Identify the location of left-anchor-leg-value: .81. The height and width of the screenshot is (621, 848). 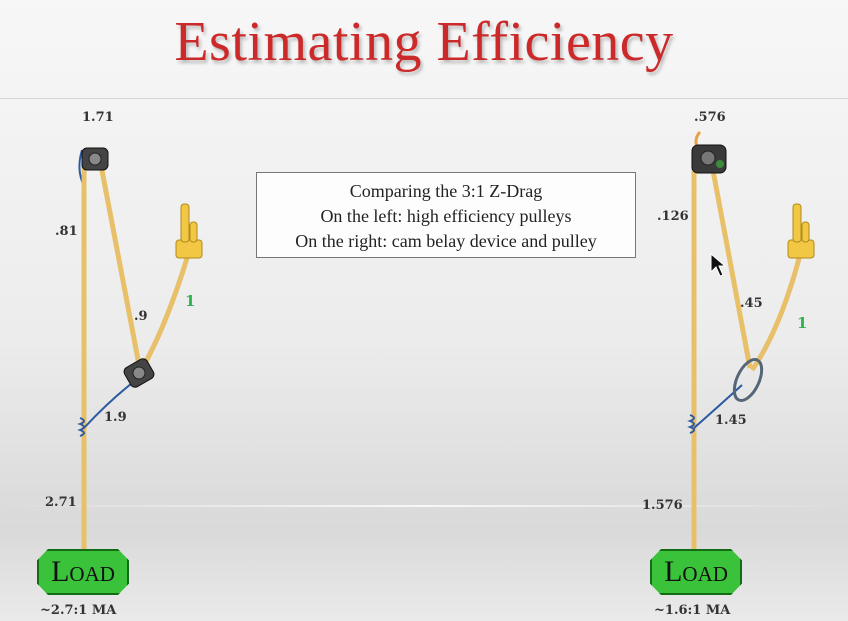
(66, 231).